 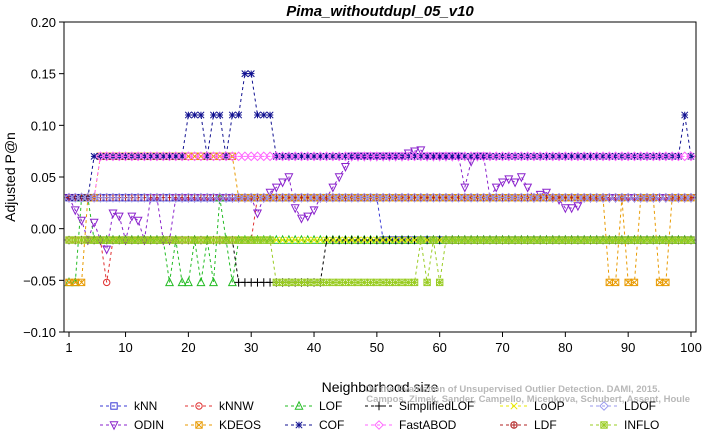 I want to click on y-tick-label: −0.05, so click(x=39, y=280).